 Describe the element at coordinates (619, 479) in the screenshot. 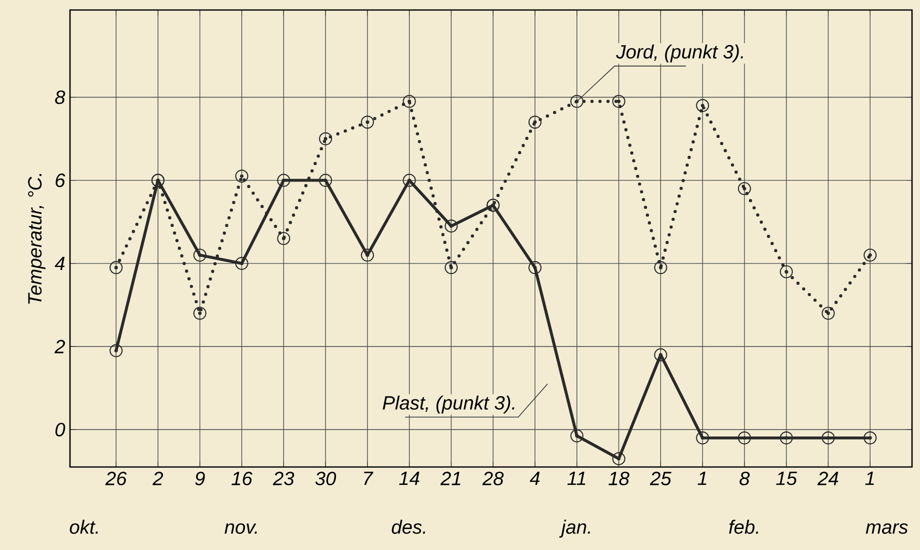

I see `x-tick-label: 18` at that location.